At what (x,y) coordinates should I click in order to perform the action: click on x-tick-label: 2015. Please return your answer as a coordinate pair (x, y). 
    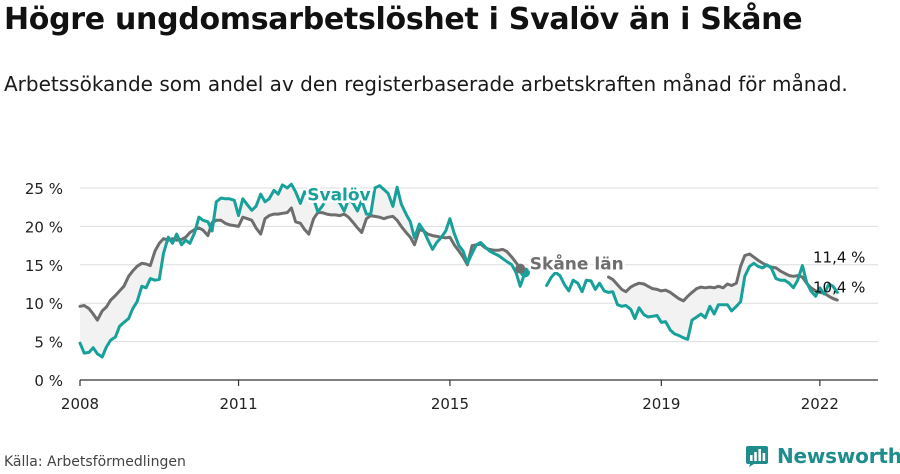
    Looking at the image, I should click on (450, 404).